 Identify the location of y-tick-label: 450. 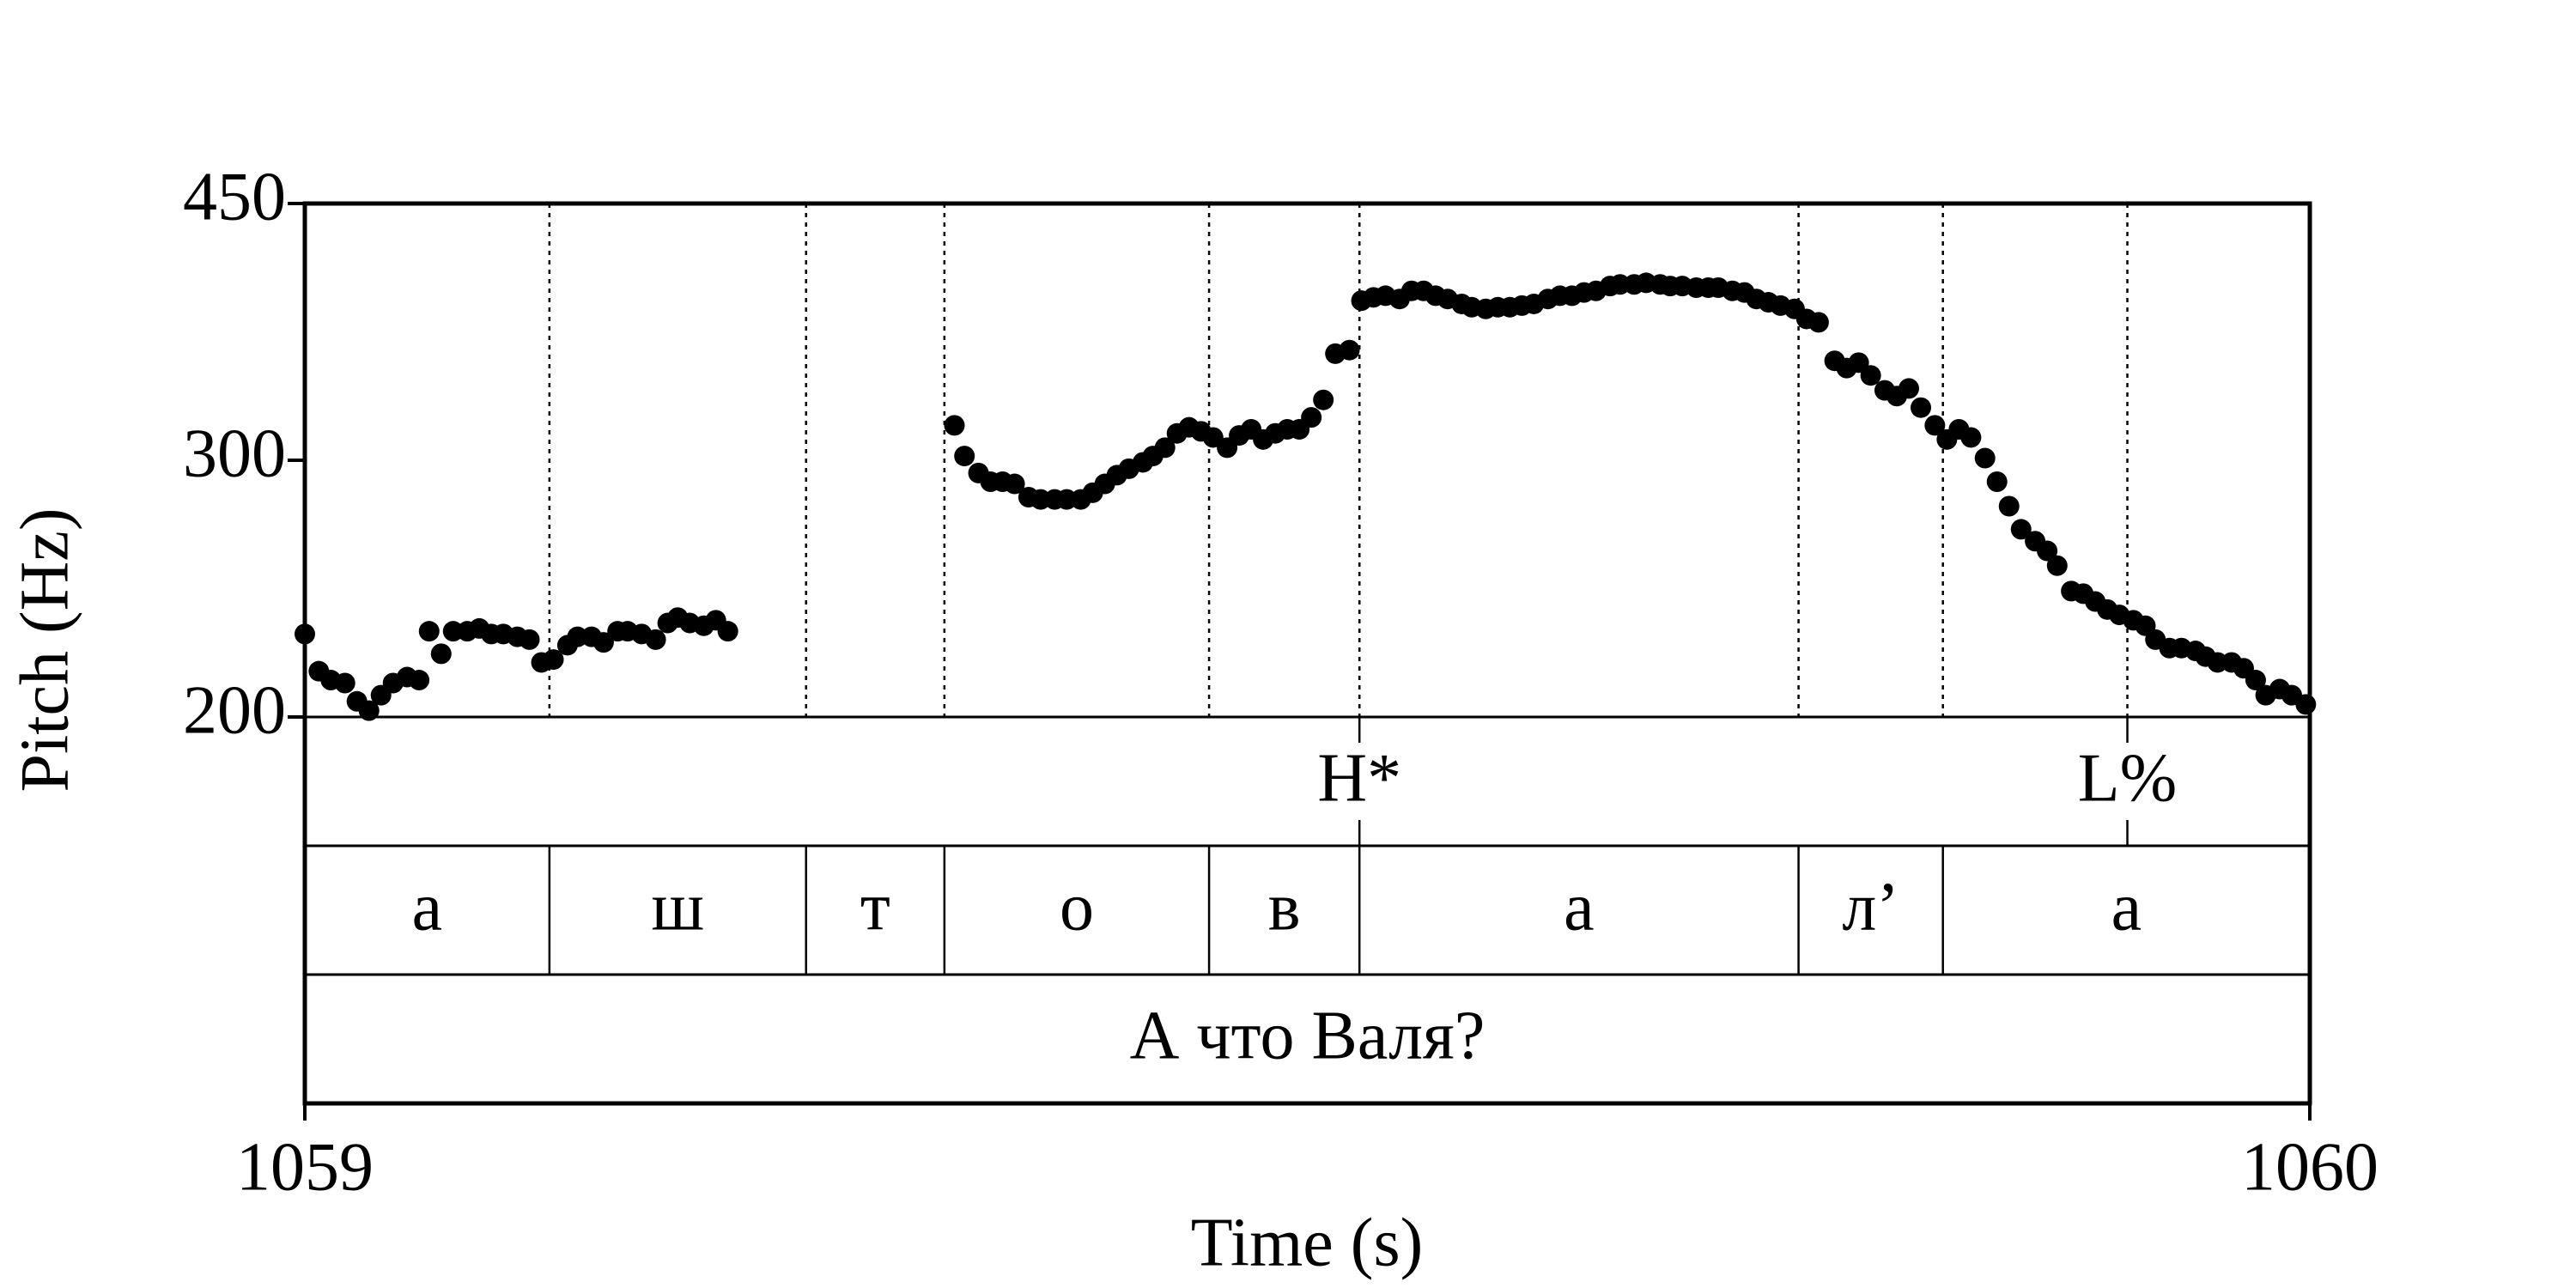
(234, 197).